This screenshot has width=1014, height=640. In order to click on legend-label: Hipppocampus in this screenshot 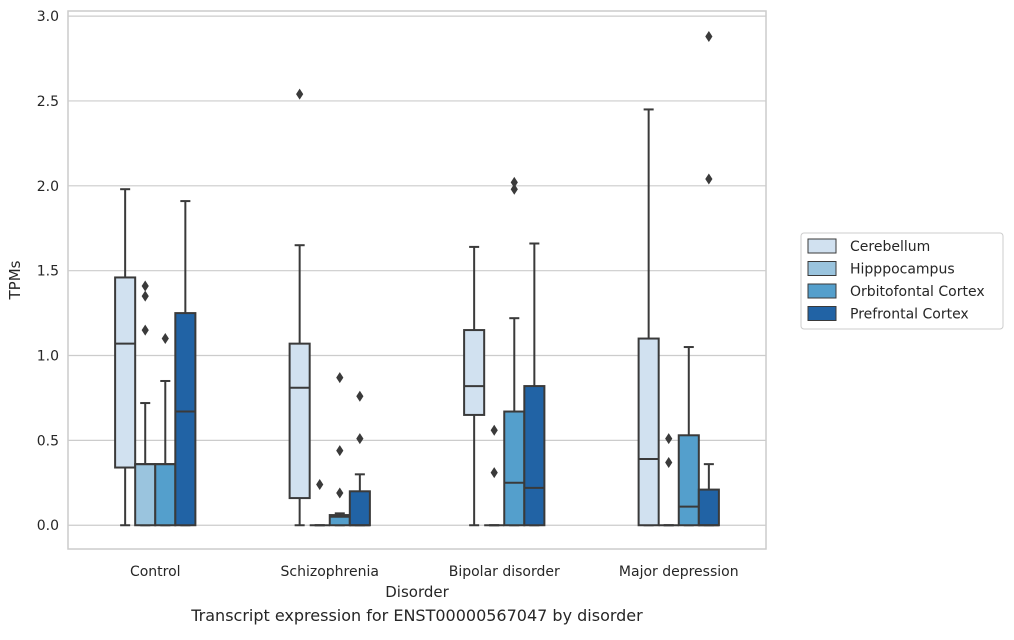, I will do `click(902, 270)`.